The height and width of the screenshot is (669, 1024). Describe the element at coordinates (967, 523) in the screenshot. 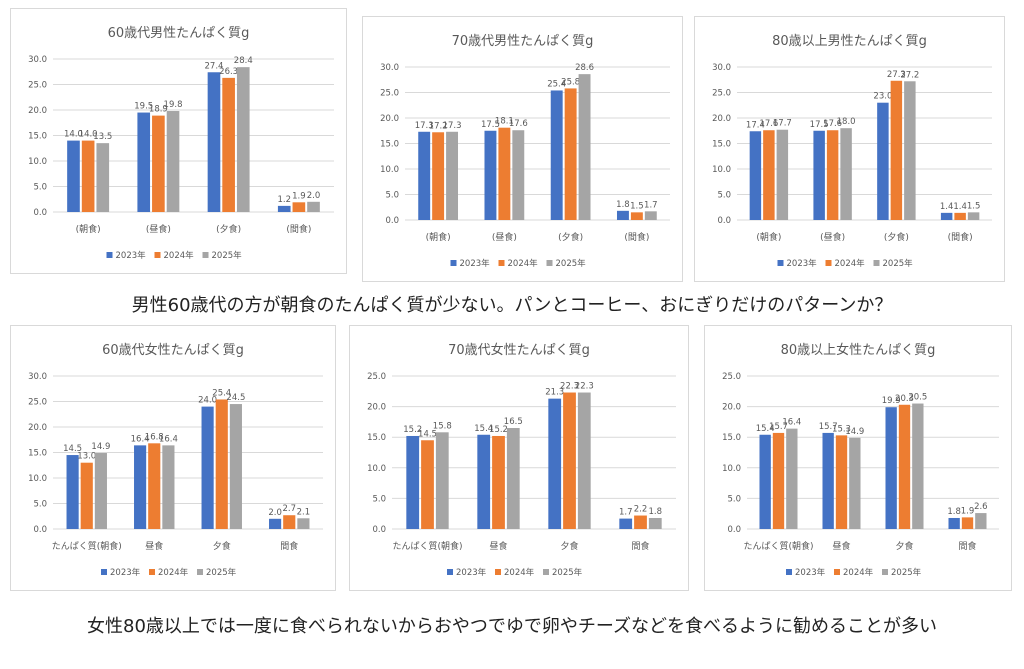

I see `bar-chart-5-s1-c3` at that location.